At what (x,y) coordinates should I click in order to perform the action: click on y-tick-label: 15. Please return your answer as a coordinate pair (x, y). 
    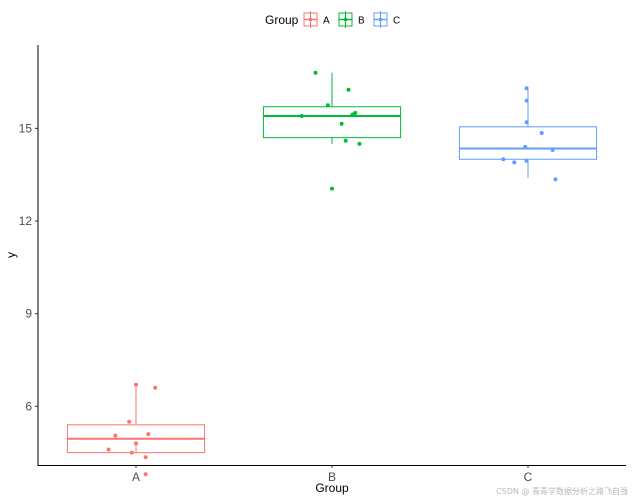
    Looking at the image, I should click on (26, 128).